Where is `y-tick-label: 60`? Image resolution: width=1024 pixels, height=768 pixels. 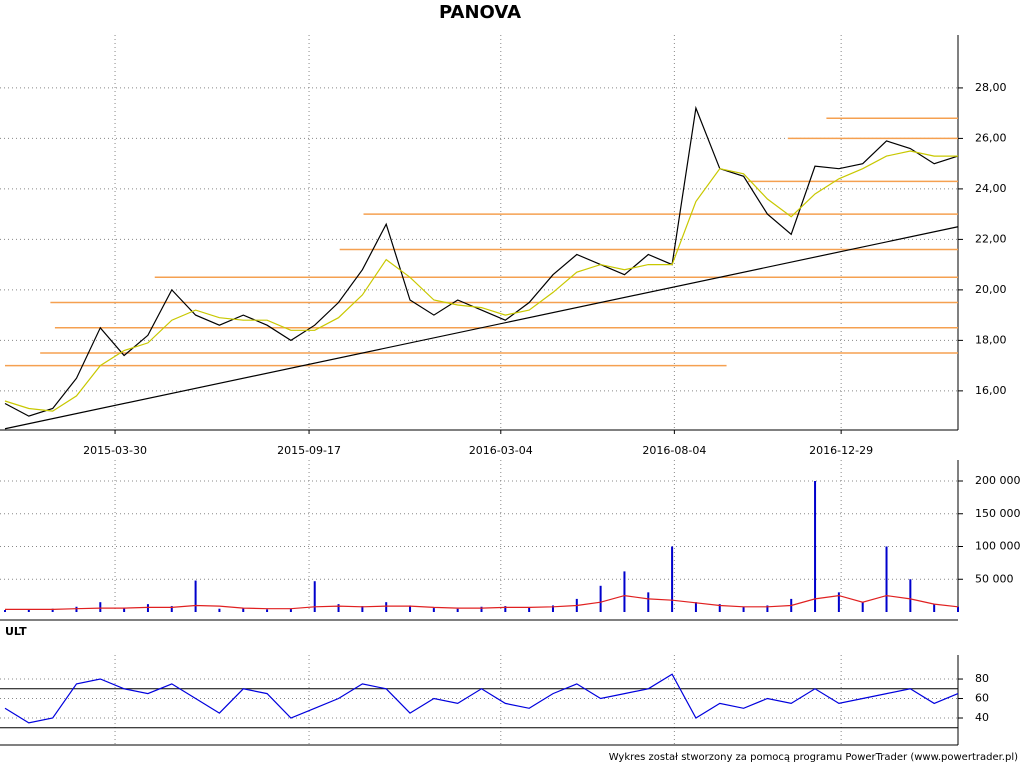
y-tick-label: 60 is located at coordinates (982, 698).